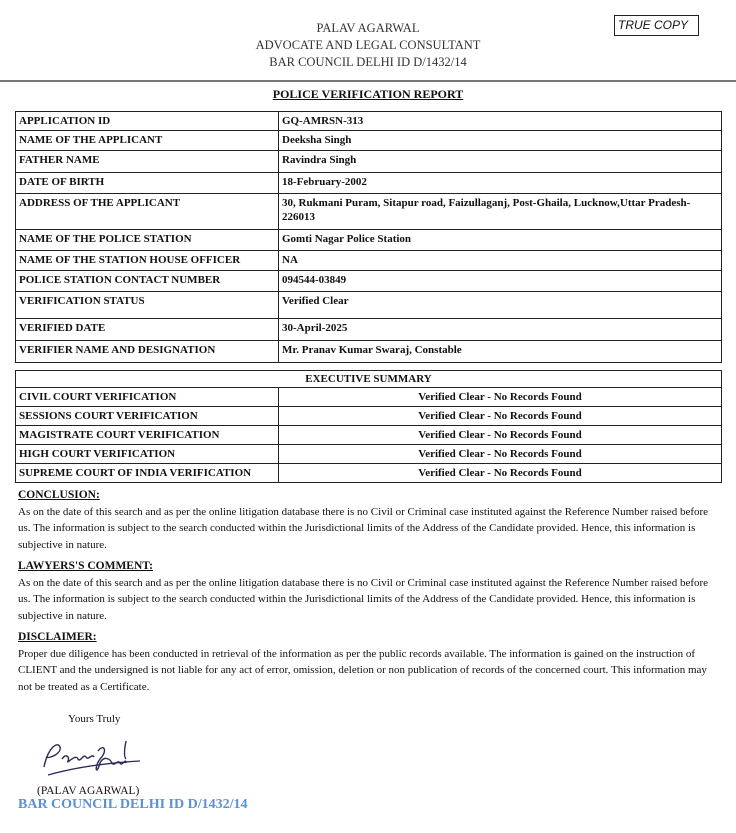  Describe the element at coordinates (368, 62) in the screenshot. I see `advocate-bar-id: BAR COUNCIL DELHI ID D/1432/14` at that location.